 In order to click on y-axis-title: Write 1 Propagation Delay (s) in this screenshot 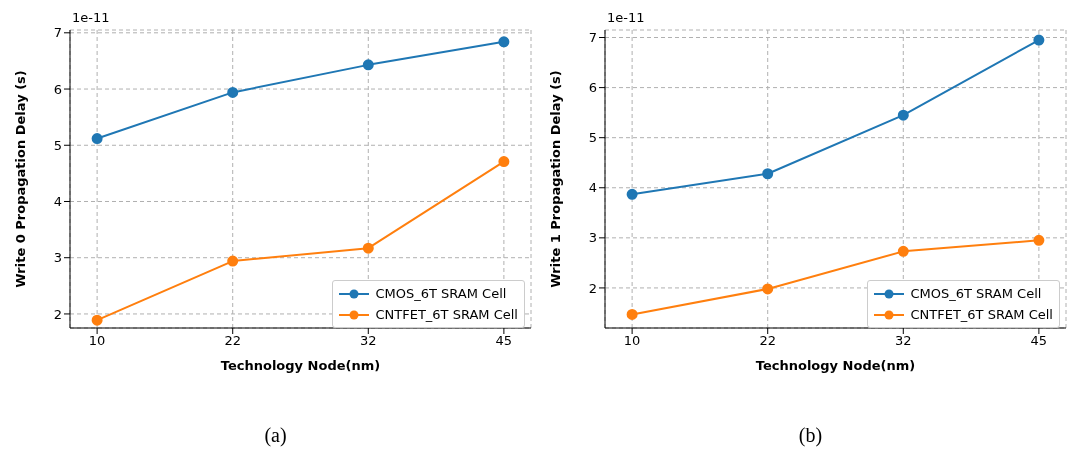, I will do `click(555, 179)`.